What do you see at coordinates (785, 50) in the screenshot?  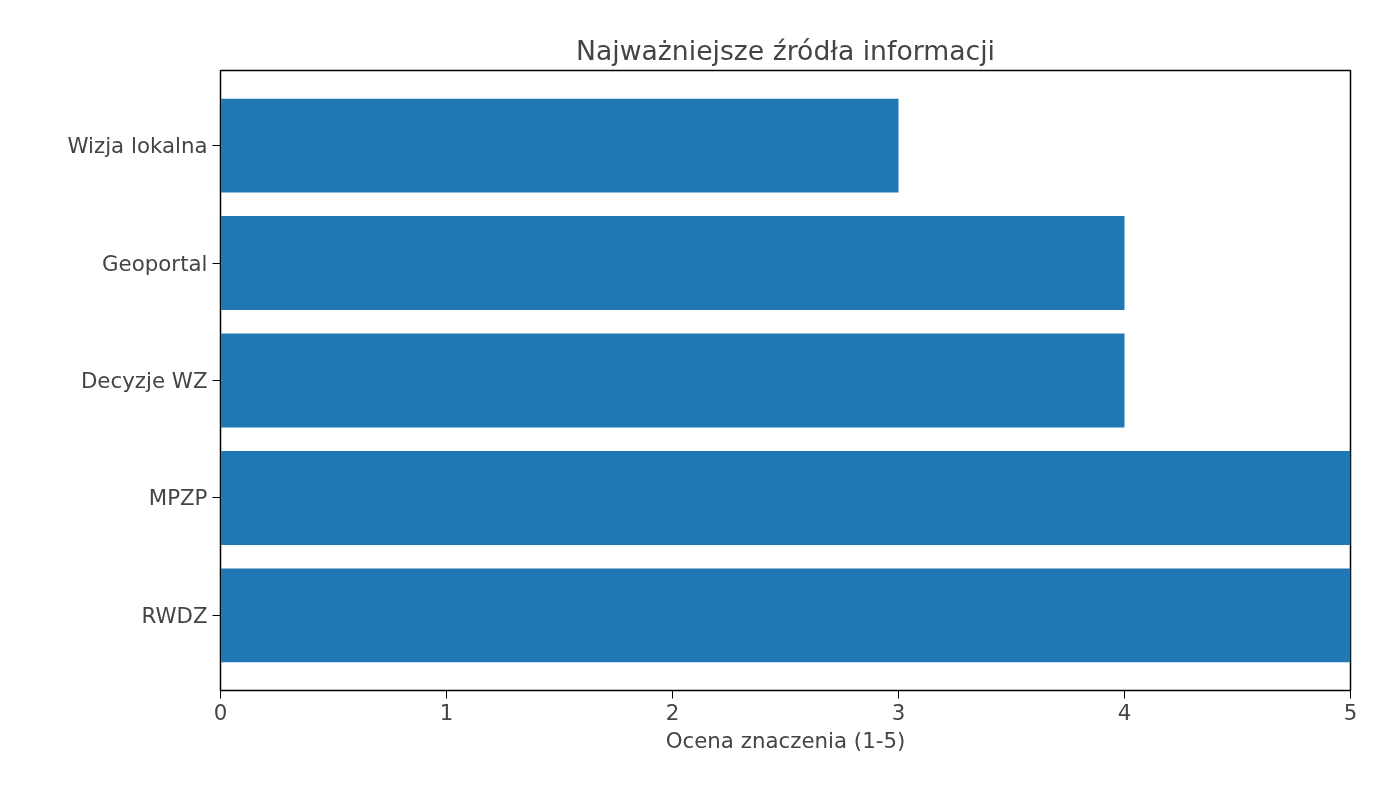 I see `chart-title: Najważniejsze źródła informacji` at bounding box center [785, 50].